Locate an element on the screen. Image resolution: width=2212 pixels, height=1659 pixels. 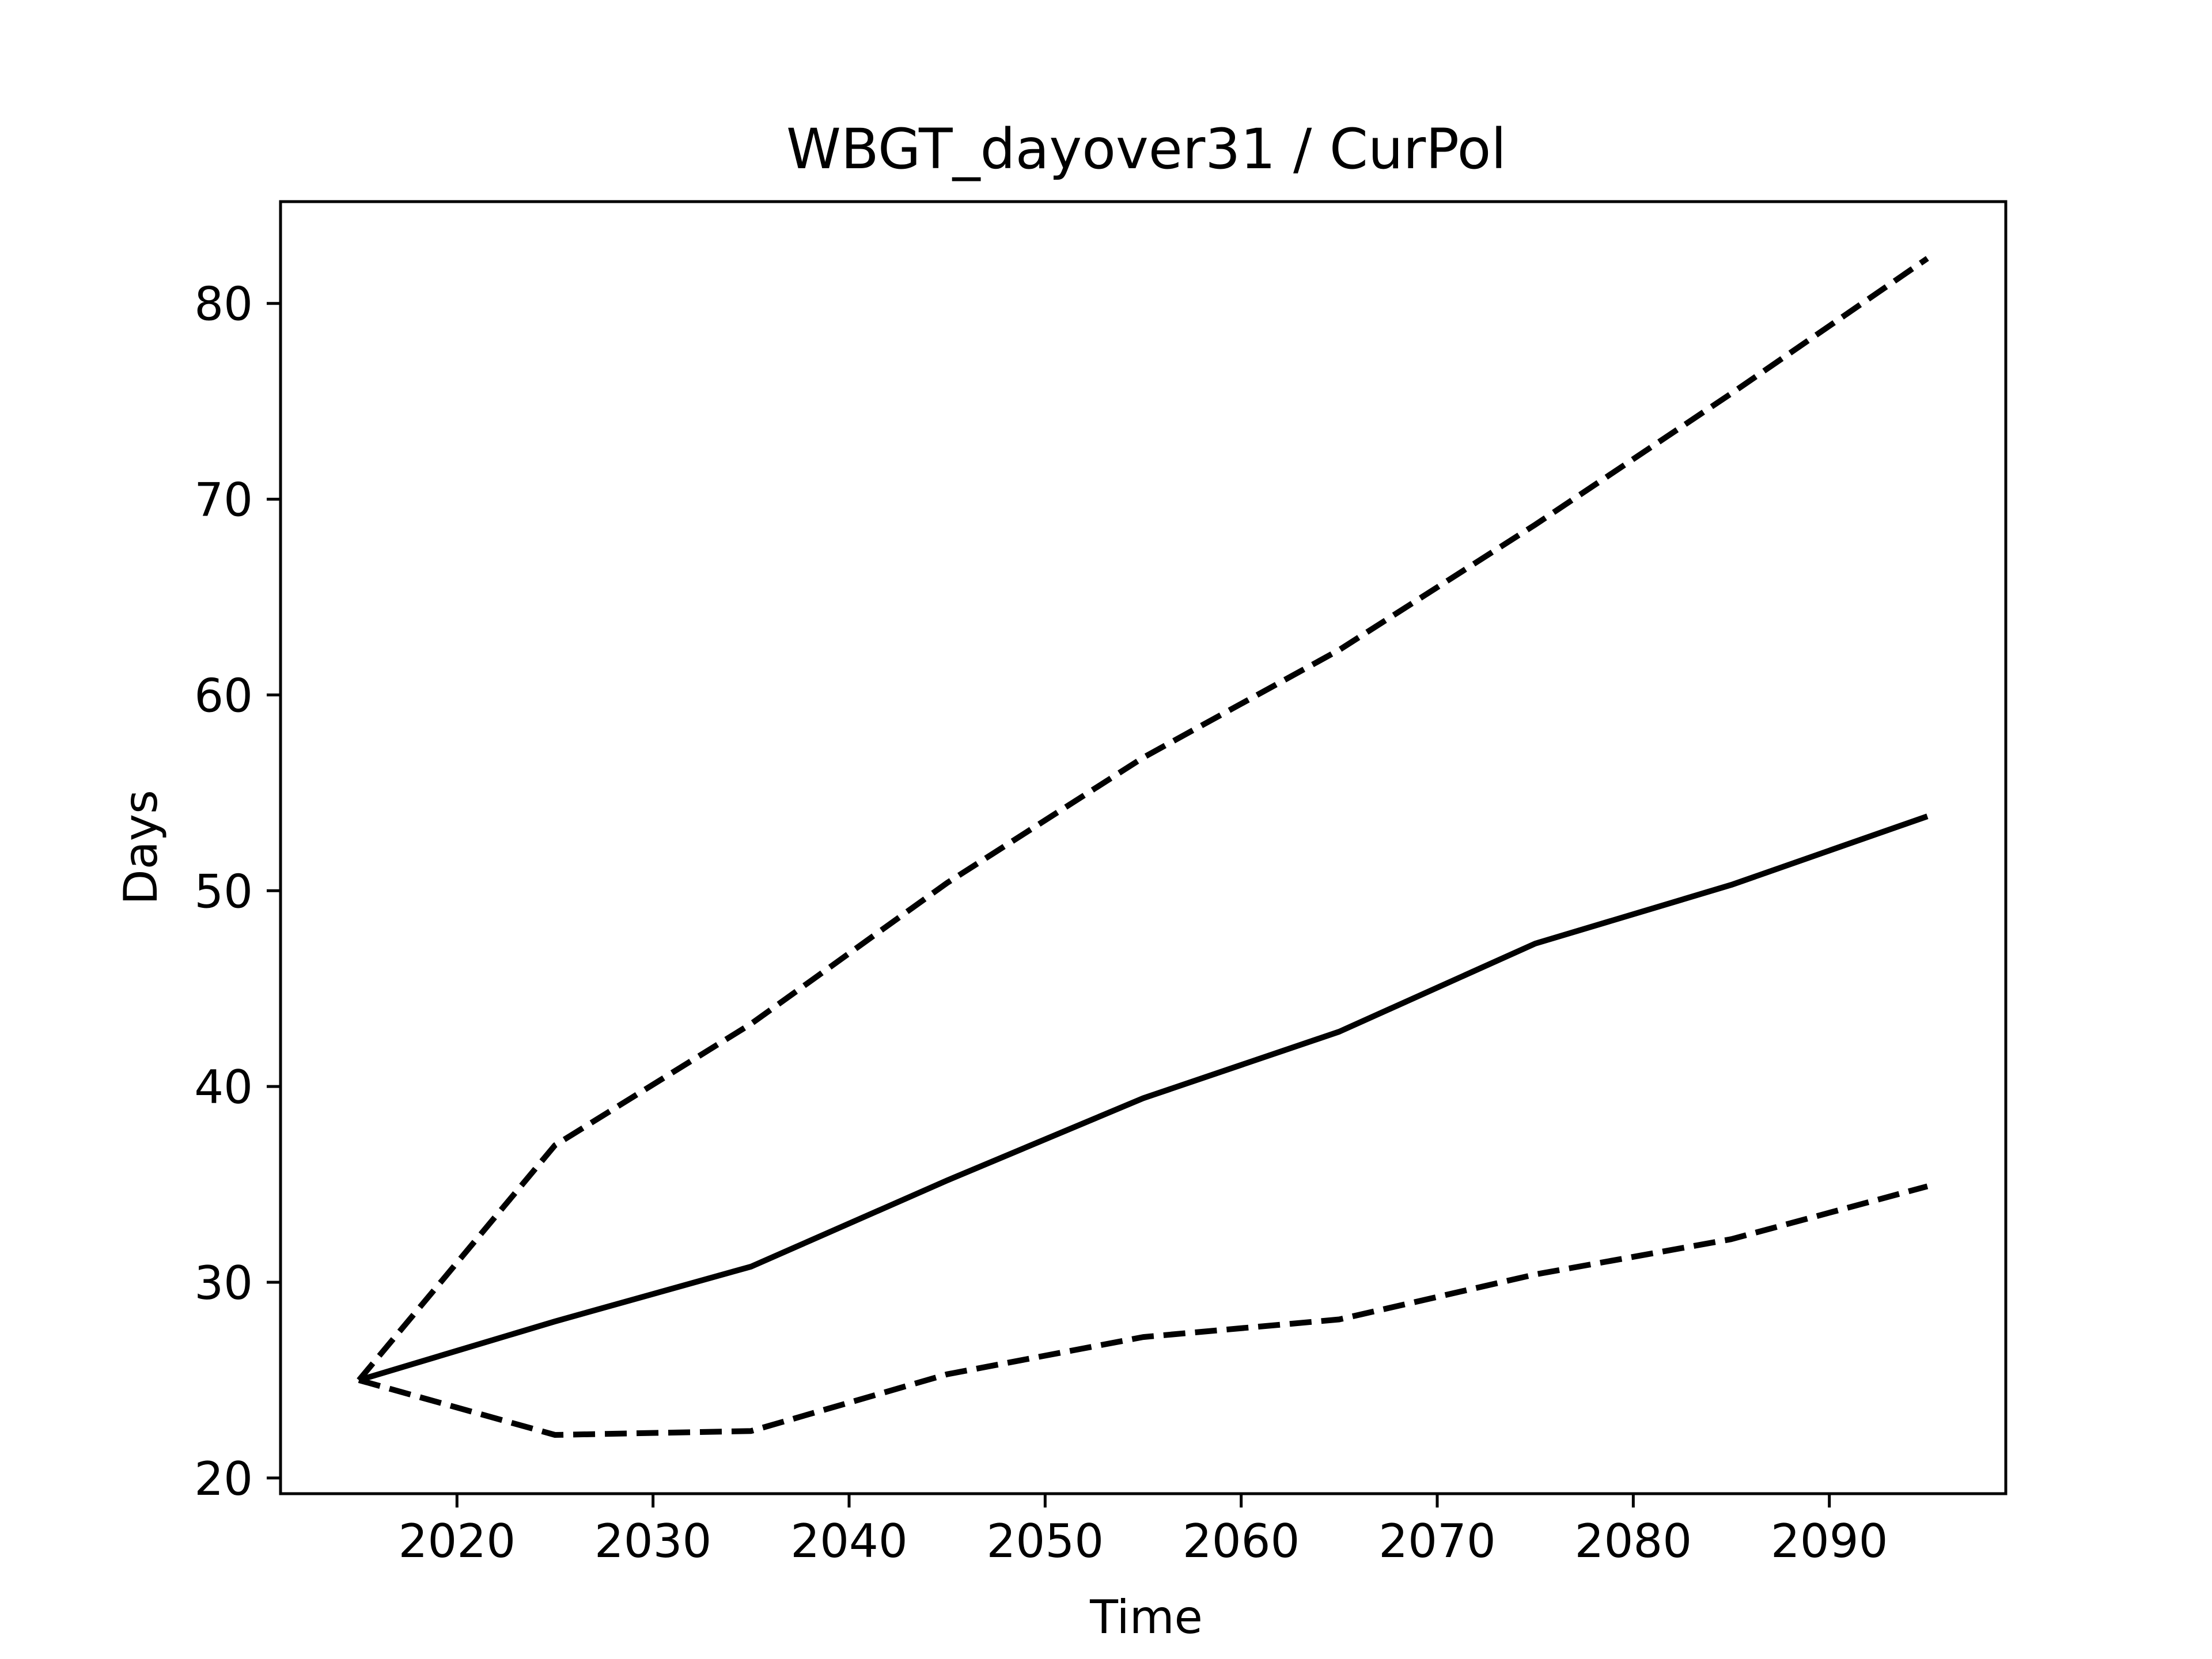
series-lower-bound-dashed-line is located at coordinates (1143, 1310).